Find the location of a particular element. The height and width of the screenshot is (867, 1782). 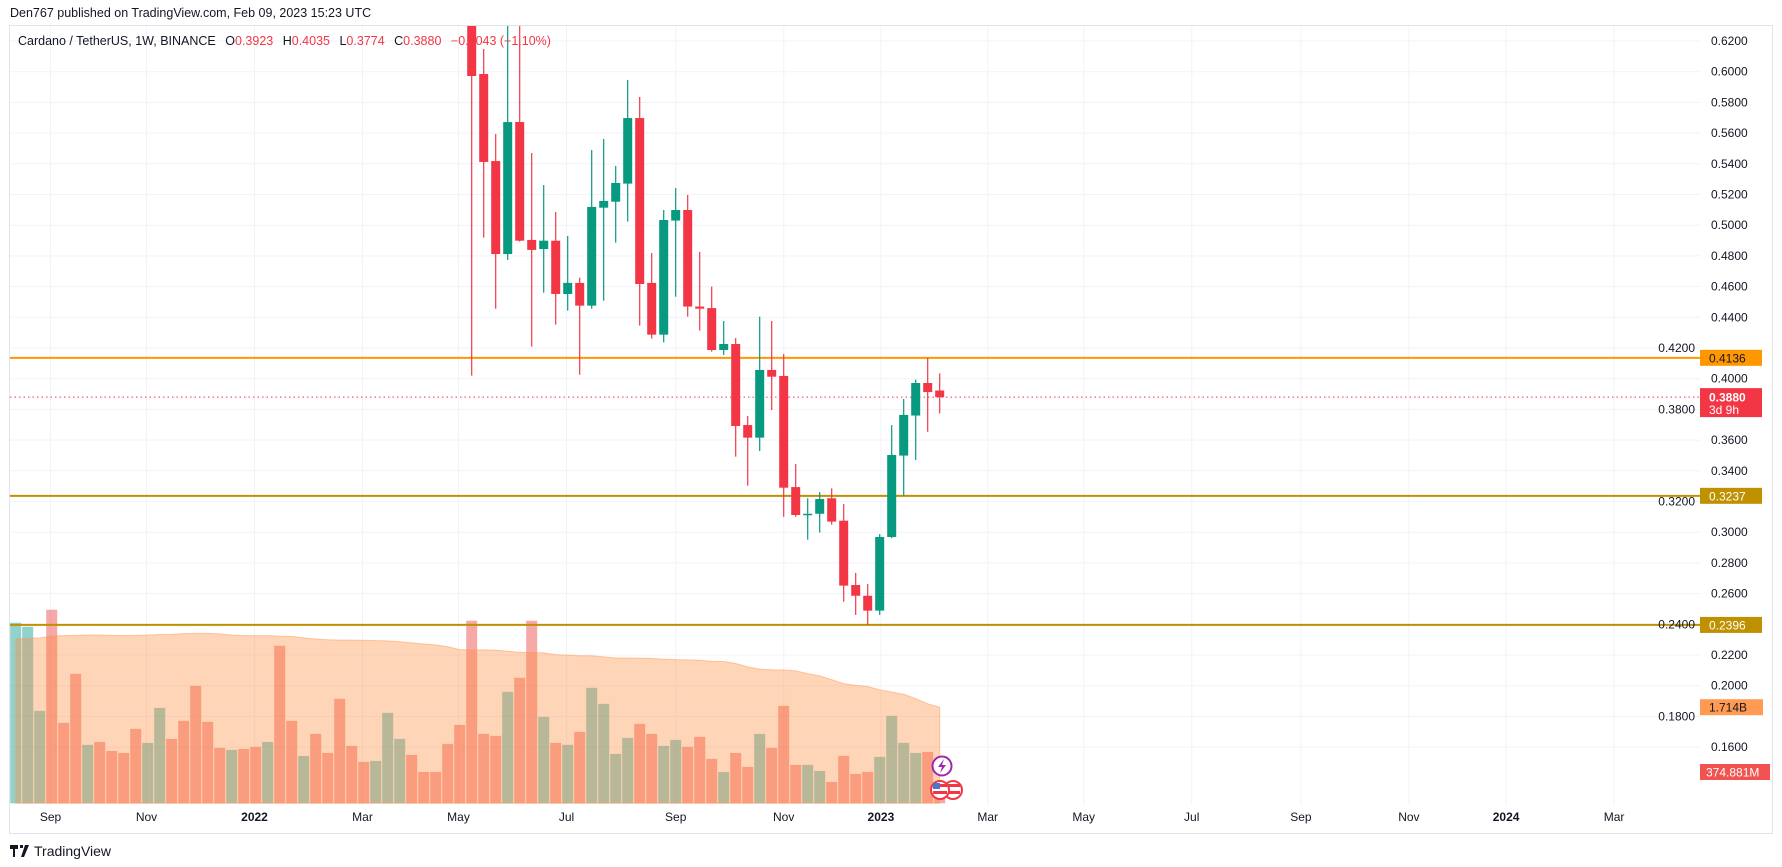

volume-ma-label: 1.714B is located at coordinates (1728, 708).